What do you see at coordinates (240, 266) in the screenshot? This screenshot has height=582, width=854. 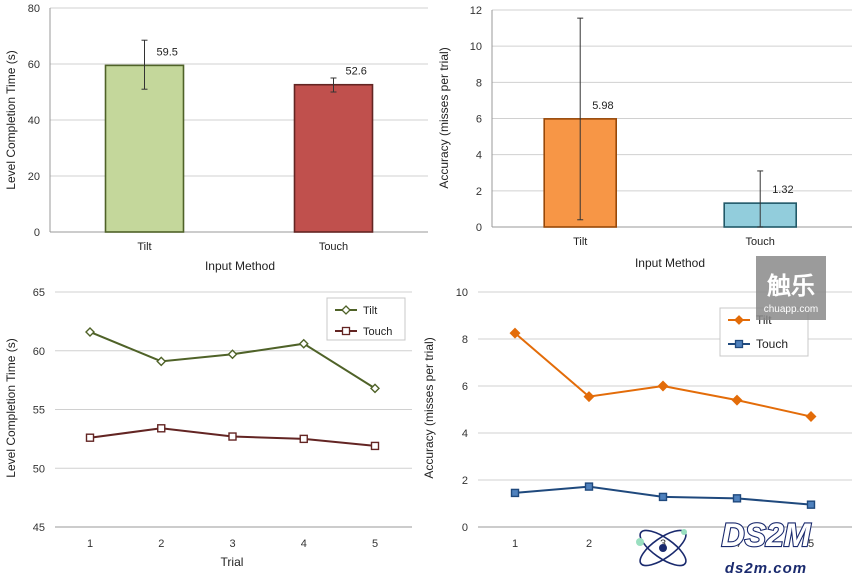 I see `chart-tl-xlabel: Input Method` at bounding box center [240, 266].